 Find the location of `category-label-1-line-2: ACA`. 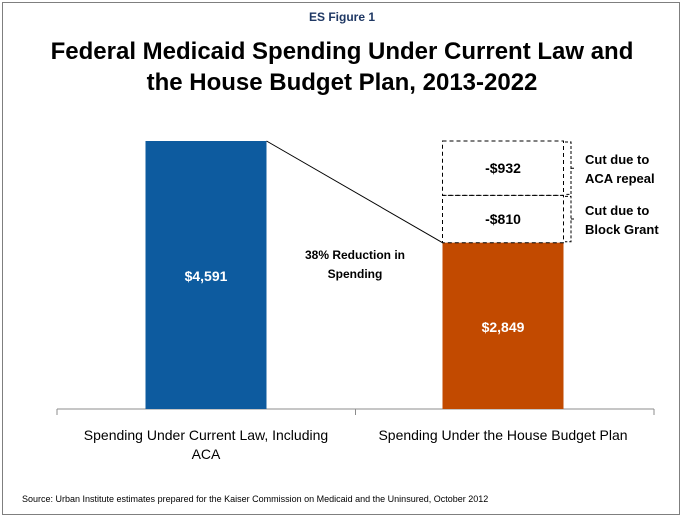

category-label-1-line-2: ACA is located at coordinates (206, 454).